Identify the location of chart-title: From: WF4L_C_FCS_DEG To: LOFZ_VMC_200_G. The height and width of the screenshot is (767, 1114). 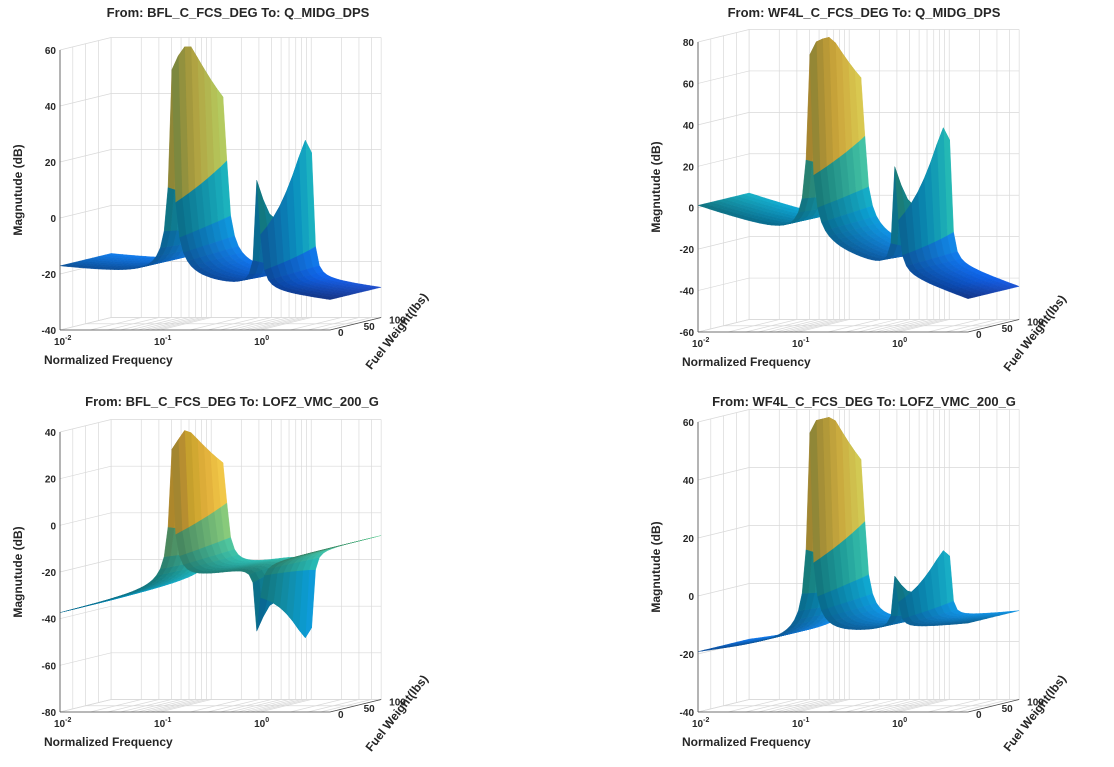
(864, 401).